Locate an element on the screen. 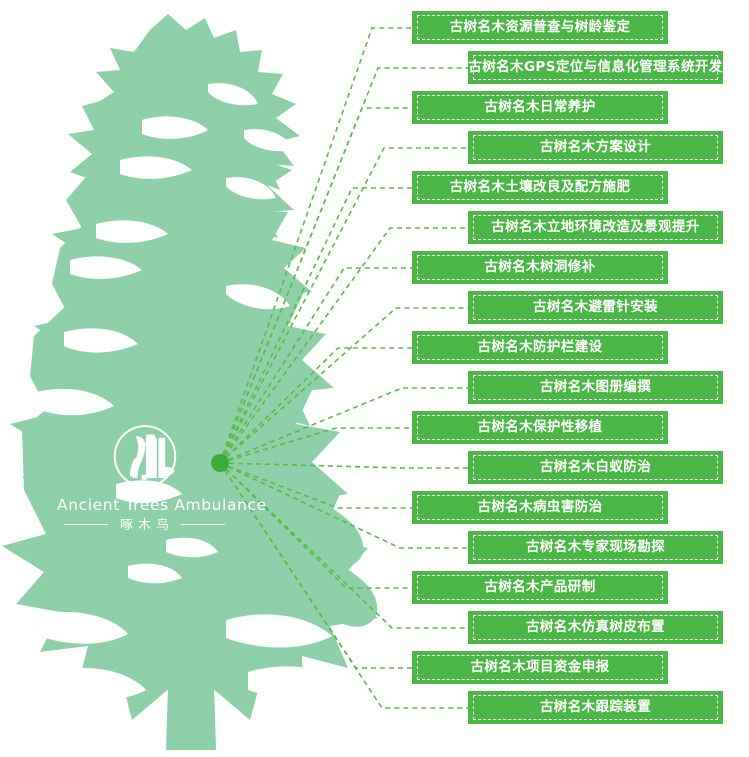 This screenshot has height=757, width=749. service-item-label: 古树名木日常养护 is located at coordinates (540, 106).